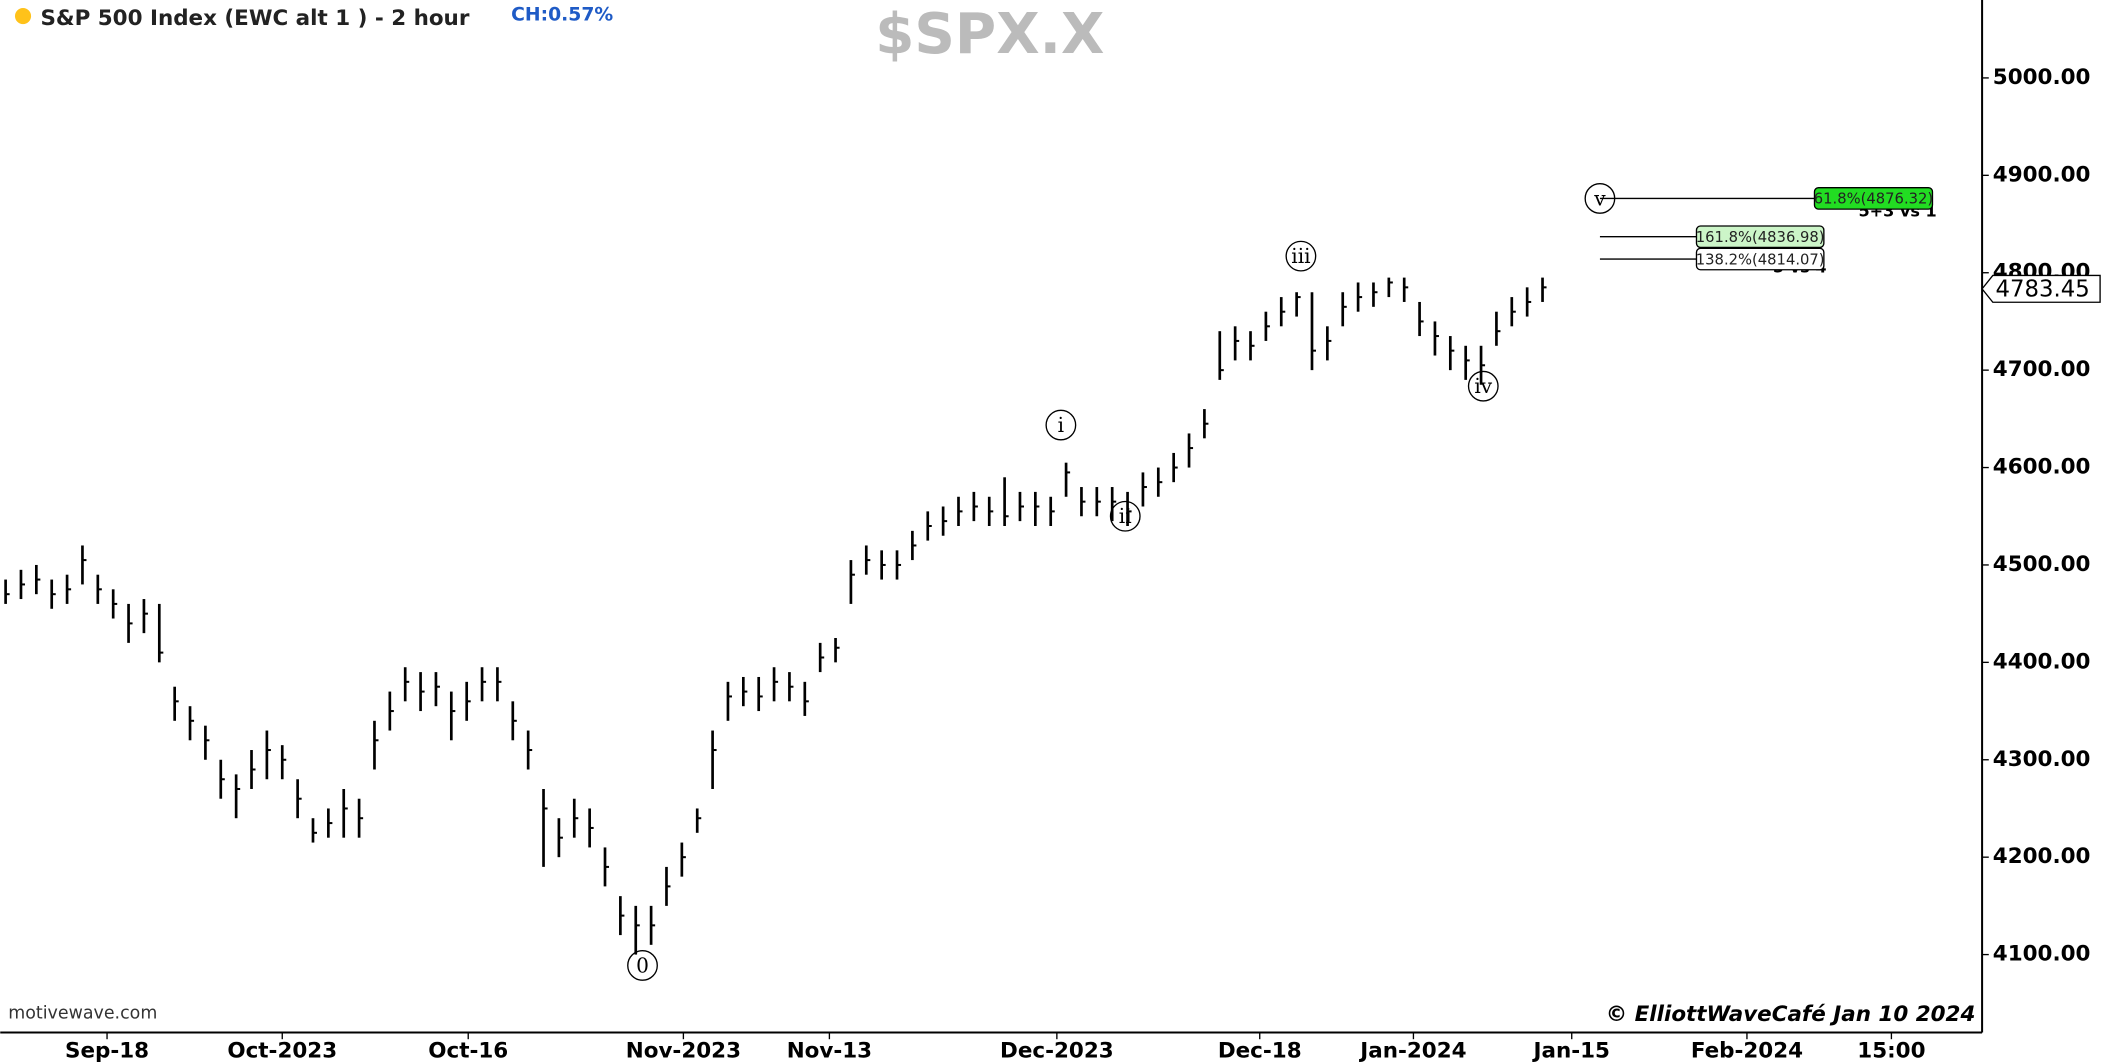 The width and height of the screenshot is (2103, 1062). What do you see at coordinates (2042, 369) in the screenshot?
I see `y-tick-label: 4700.00` at bounding box center [2042, 369].